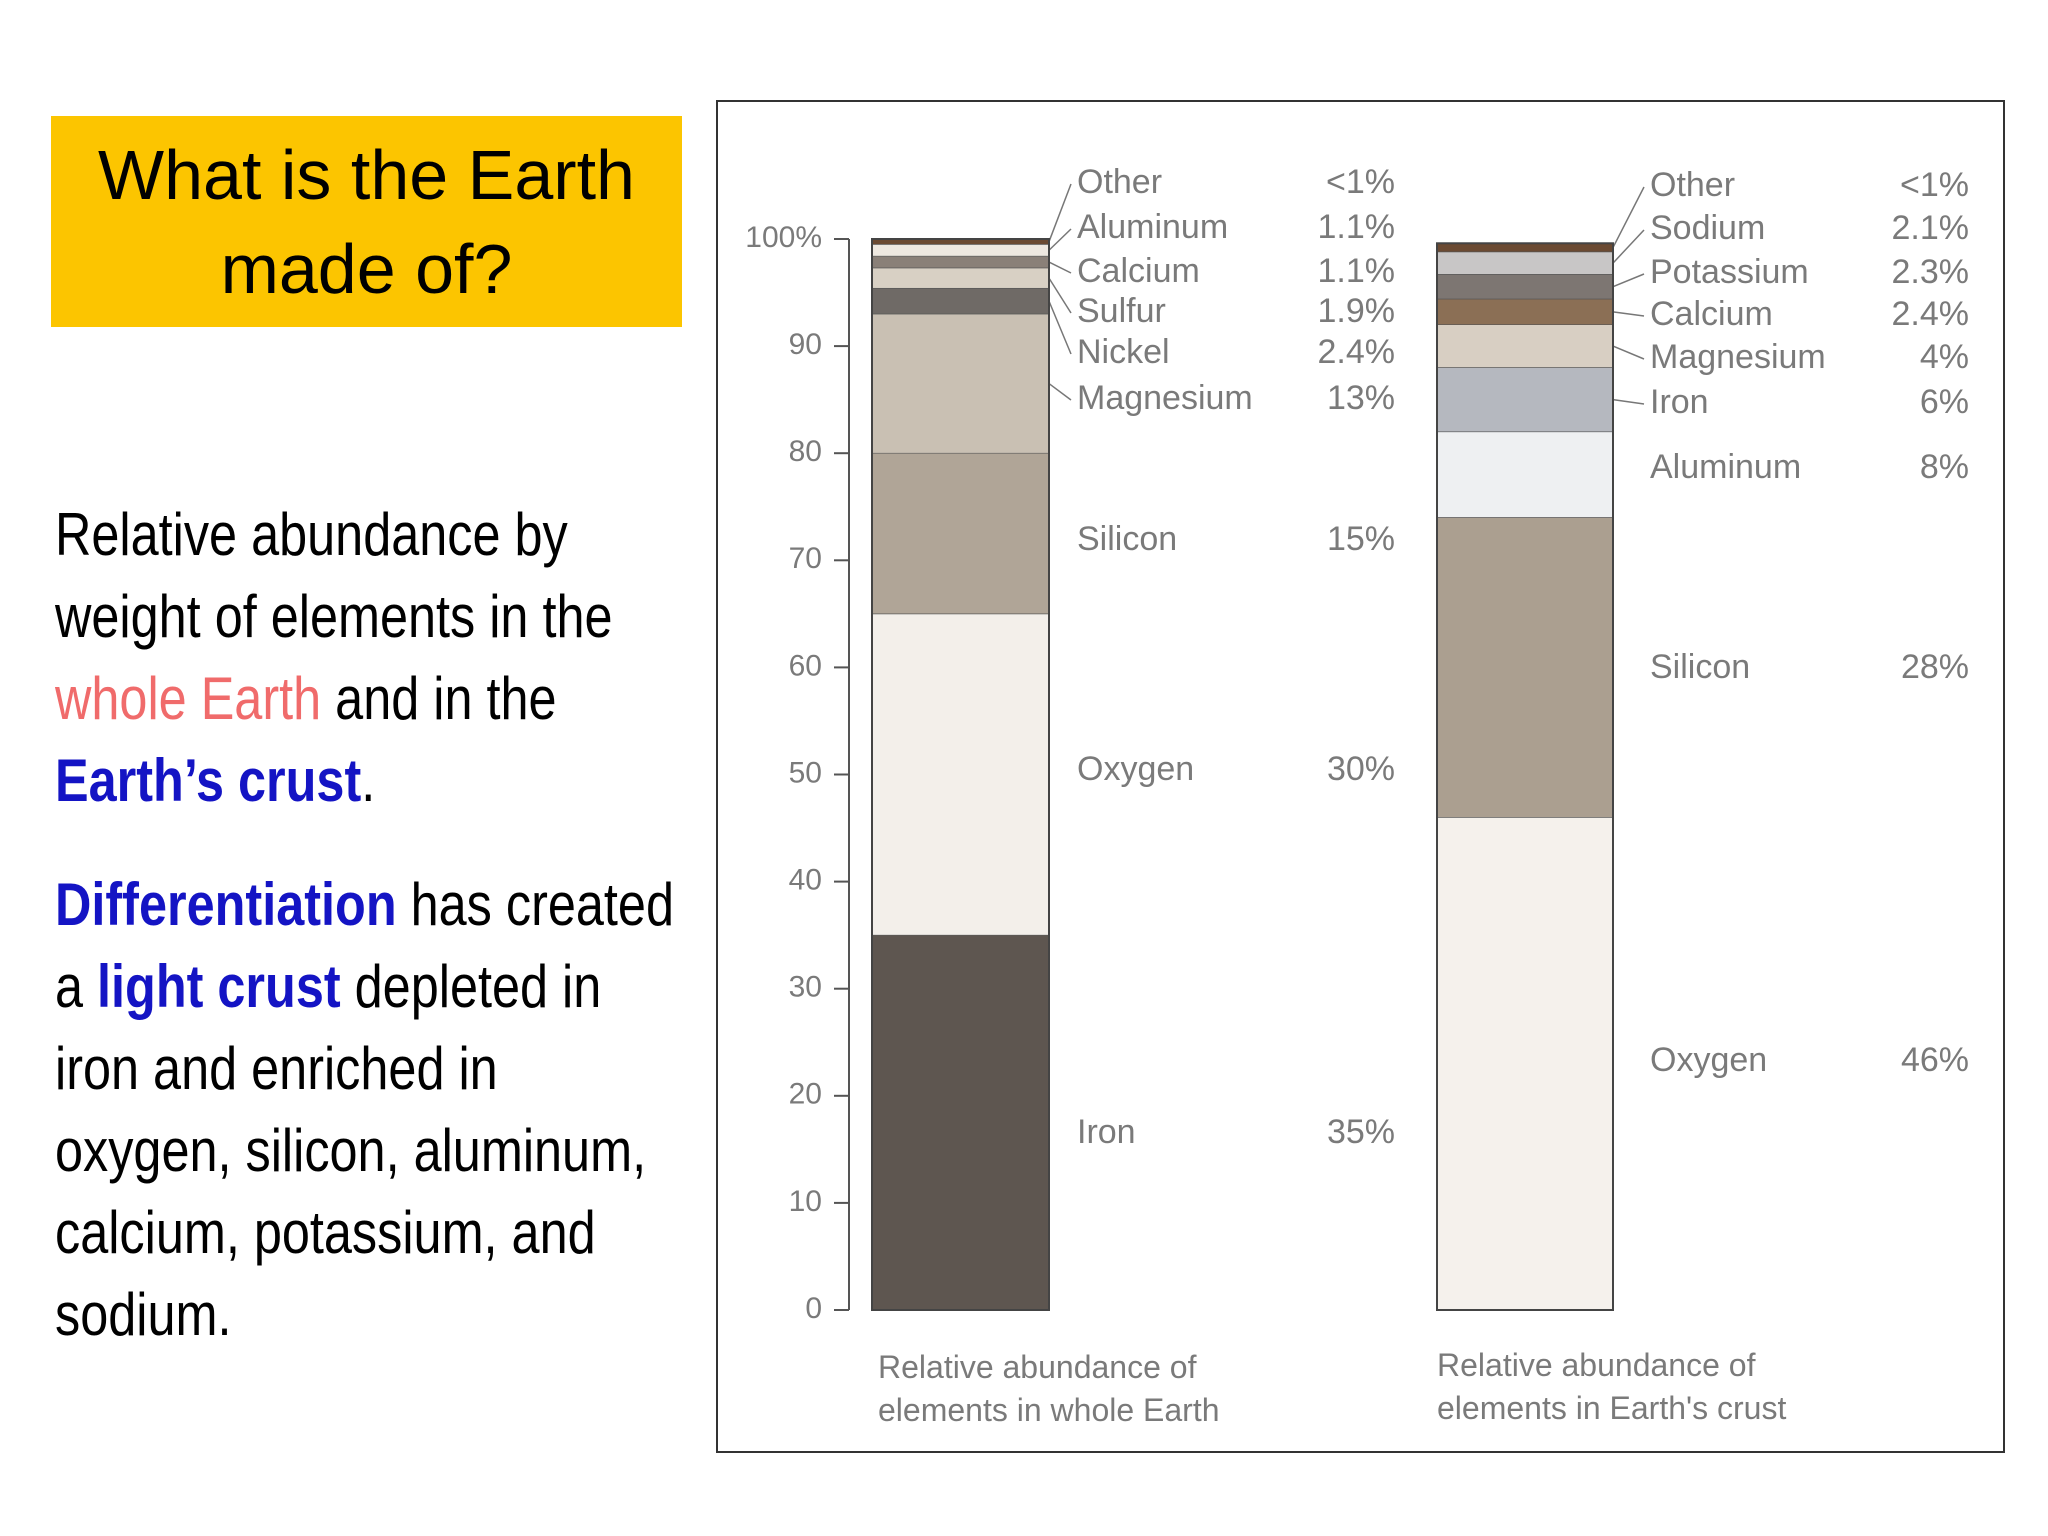  What do you see at coordinates (805, 344) in the screenshot?
I see `y-tick-label: 90` at bounding box center [805, 344].